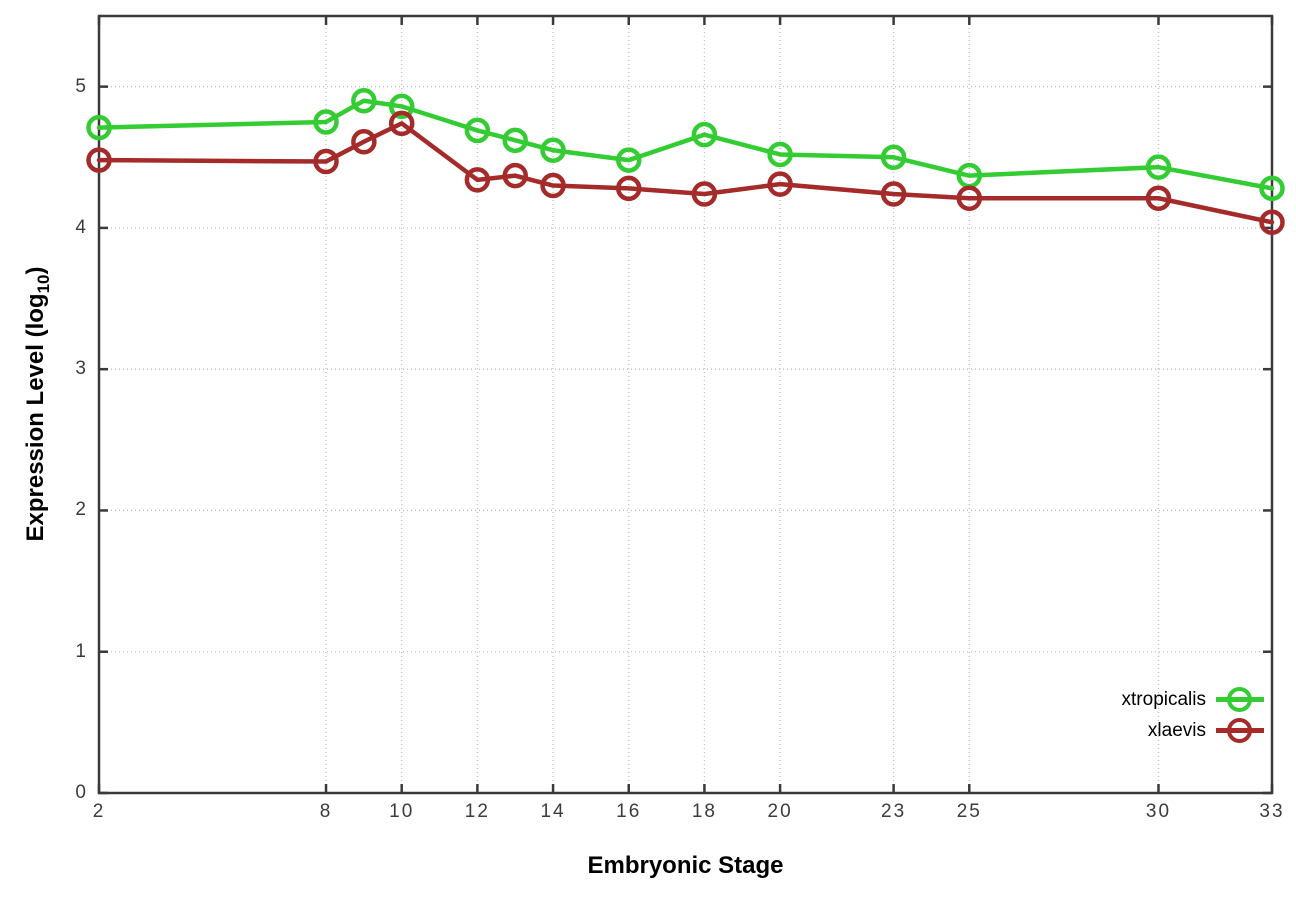 This screenshot has width=1296, height=907. What do you see at coordinates (704, 811) in the screenshot?
I see `x-tick-label: 18` at bounding box center [704, 811].